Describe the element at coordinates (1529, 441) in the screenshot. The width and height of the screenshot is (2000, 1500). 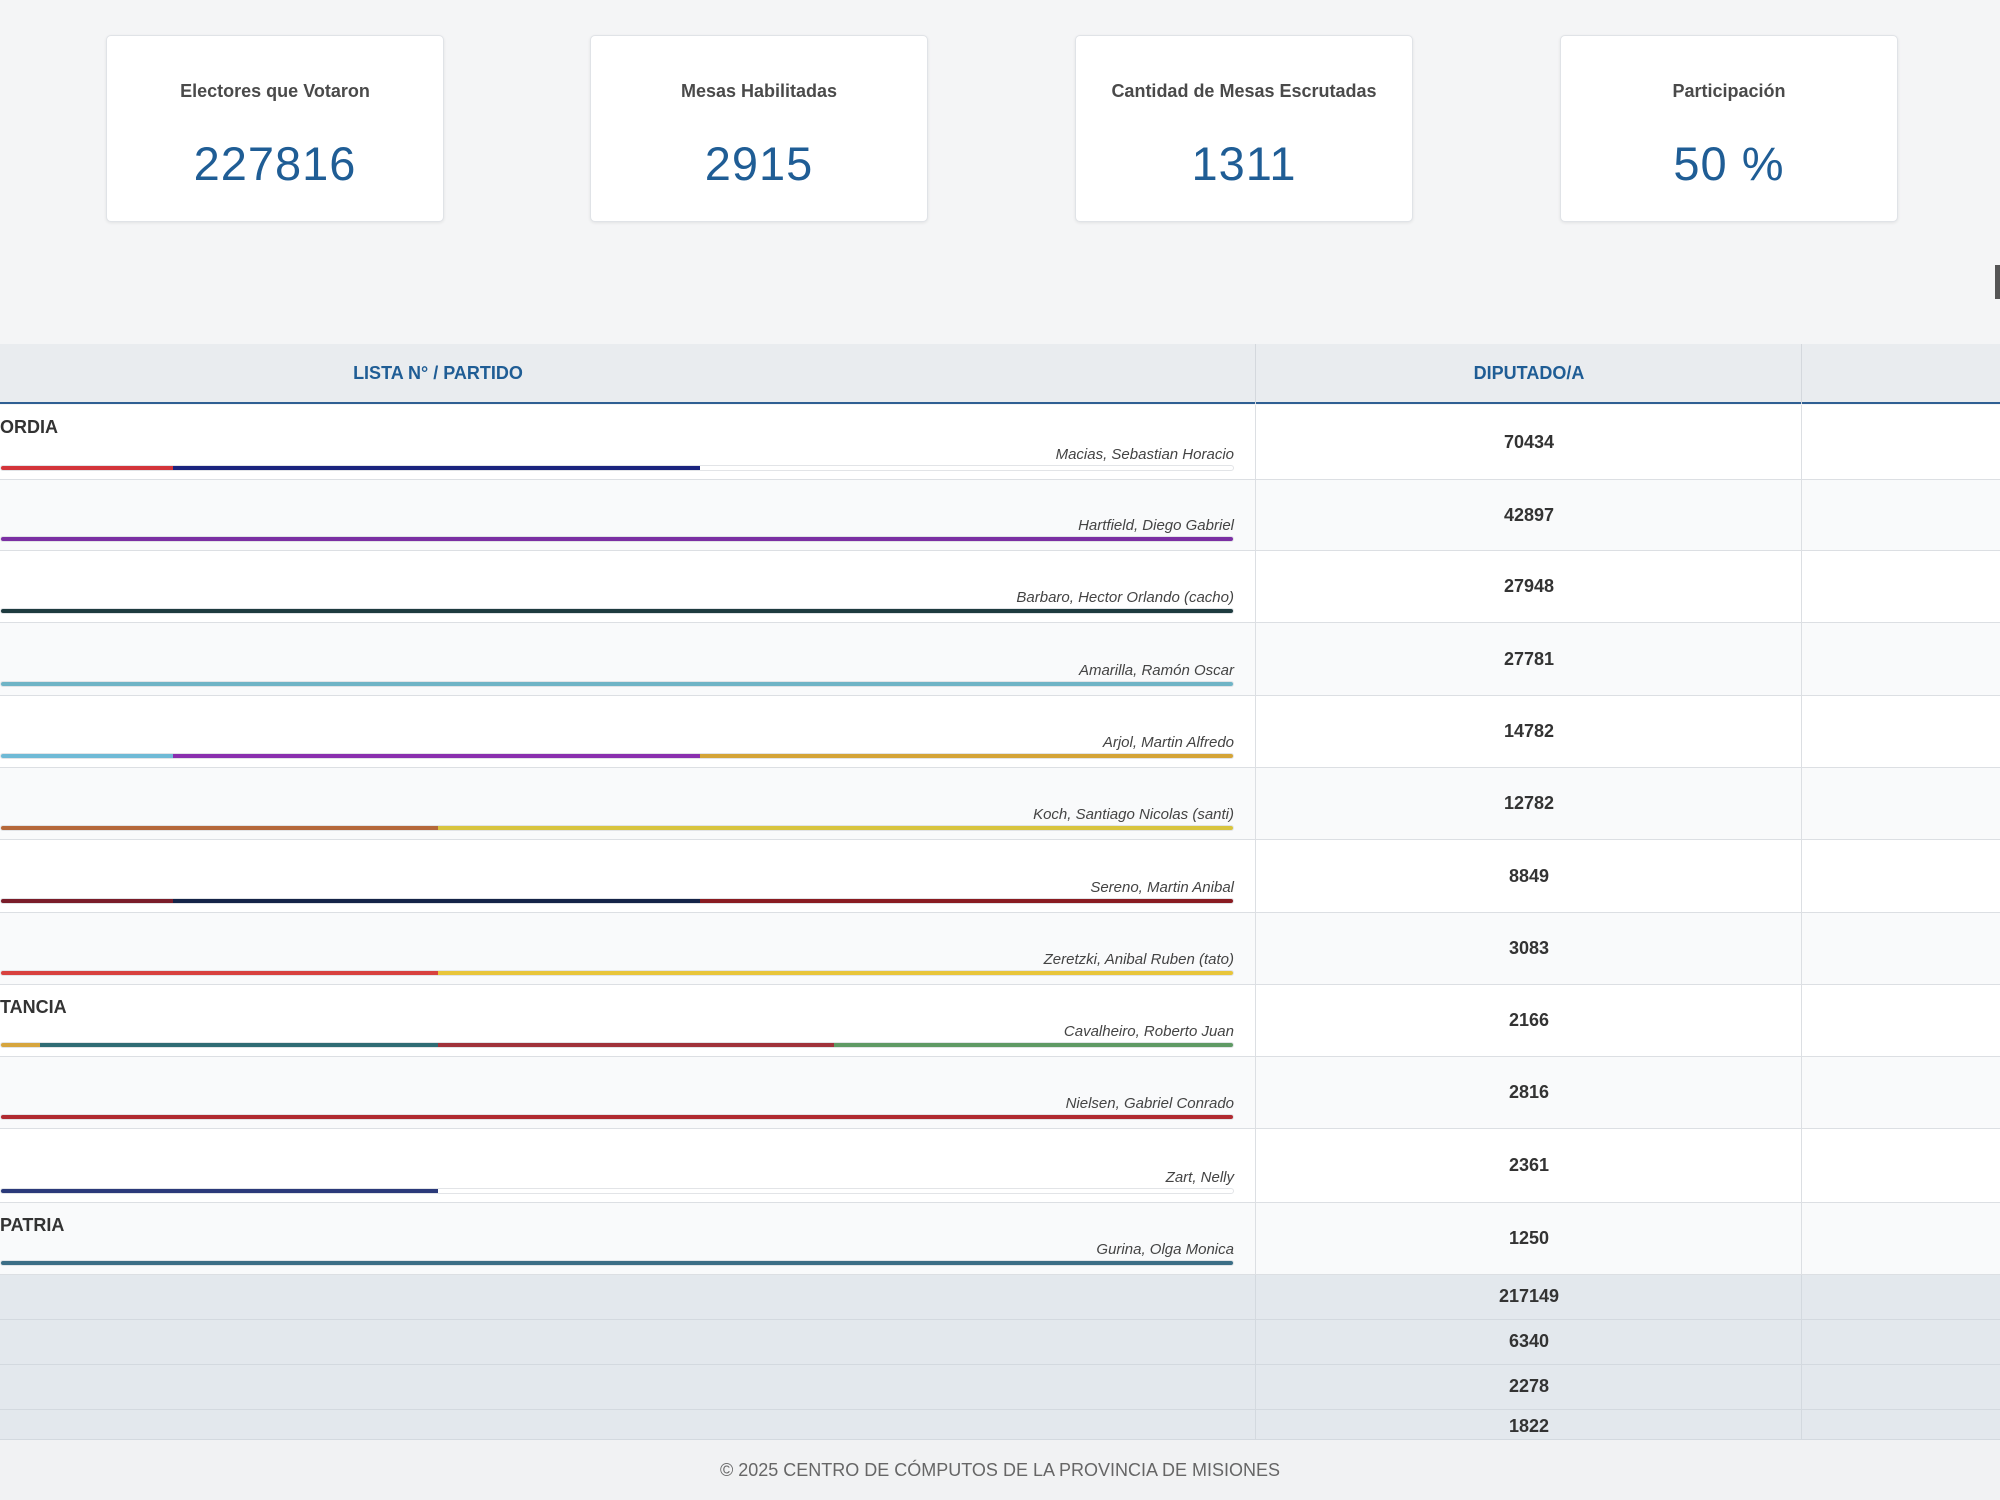
I see `diputado-votes: 70434` at that location.